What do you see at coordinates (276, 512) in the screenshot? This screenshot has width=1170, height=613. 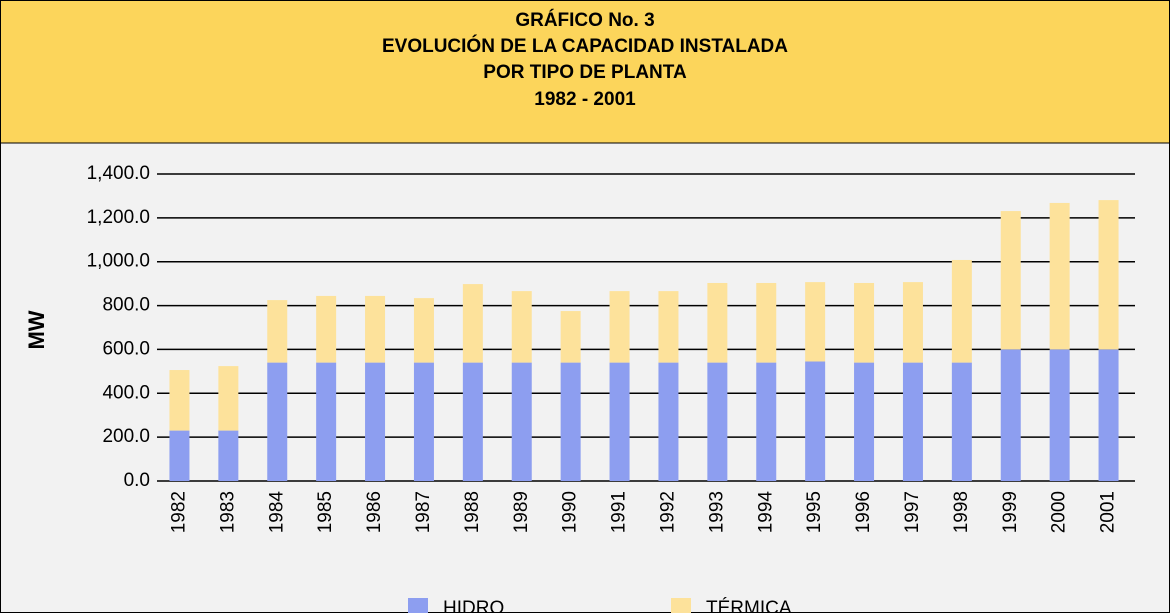 I see `x-tick-label: 1984` at bounding box center [276, 512].